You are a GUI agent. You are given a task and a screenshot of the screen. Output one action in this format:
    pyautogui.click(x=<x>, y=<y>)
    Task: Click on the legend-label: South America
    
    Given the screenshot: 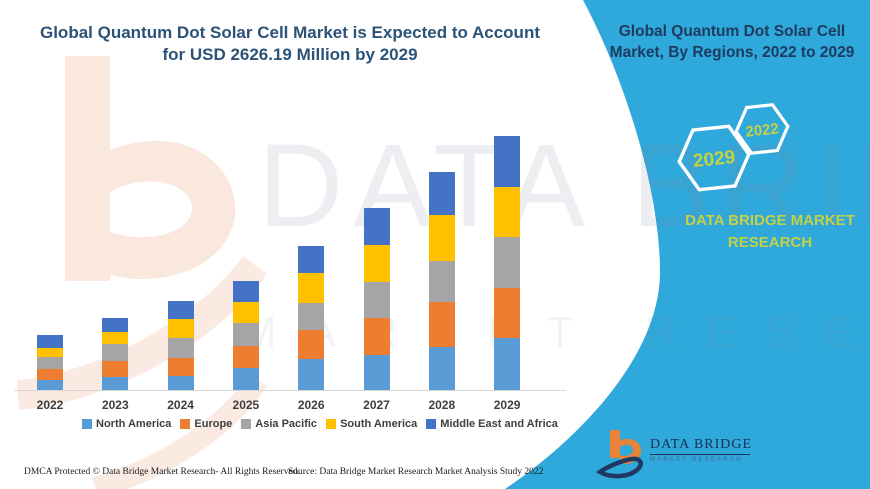 What is the action you would take?
    pyautogui.click(x=379, y=424)
    